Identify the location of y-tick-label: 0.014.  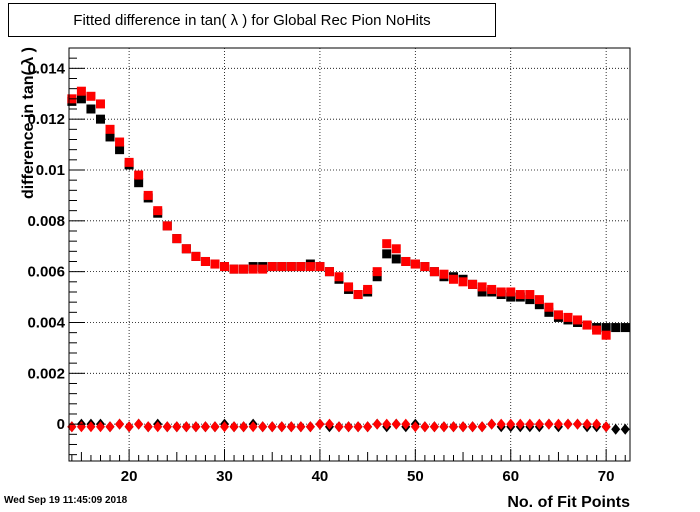
(46, 68).